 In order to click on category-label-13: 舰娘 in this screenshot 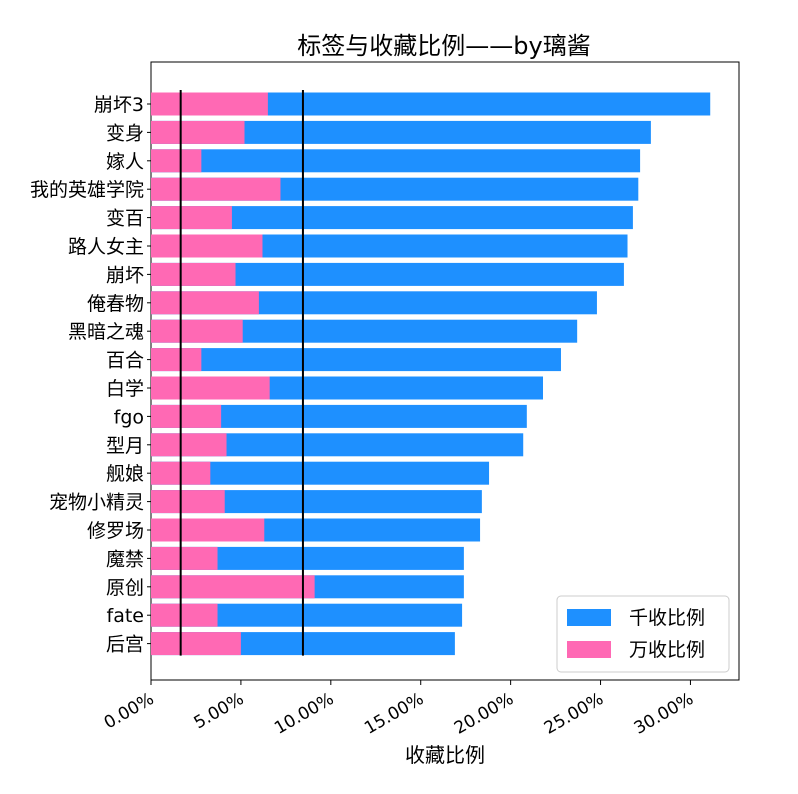, I will do `click(125, 474)`.